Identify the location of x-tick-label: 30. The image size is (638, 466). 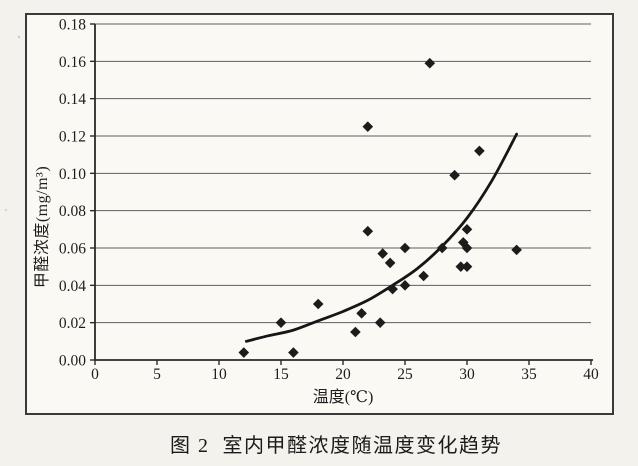
(467, 374).